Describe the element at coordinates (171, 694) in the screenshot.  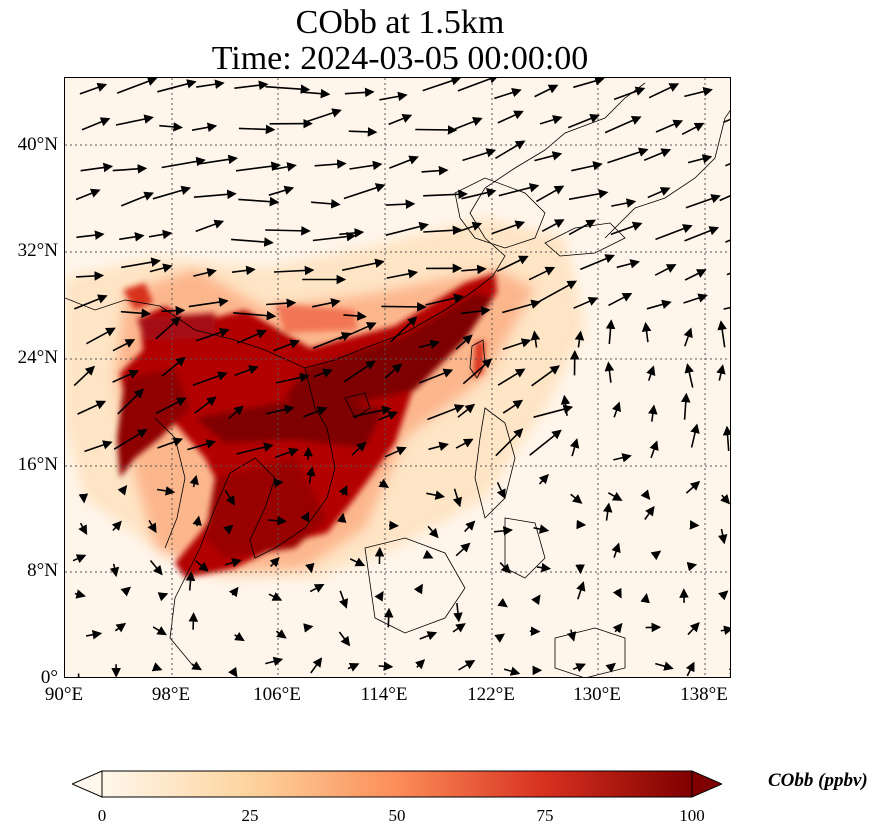
I see `x-tick-label: 98°E` at that location.